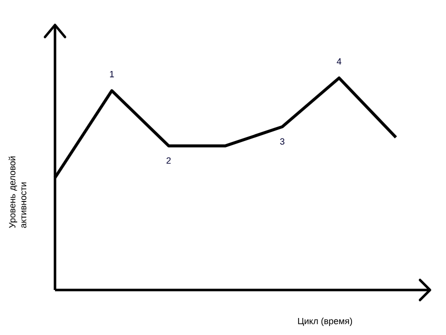 The height and width of the screenshot is (335, 446). I want to click on annotation: 1, so click(112, 74).